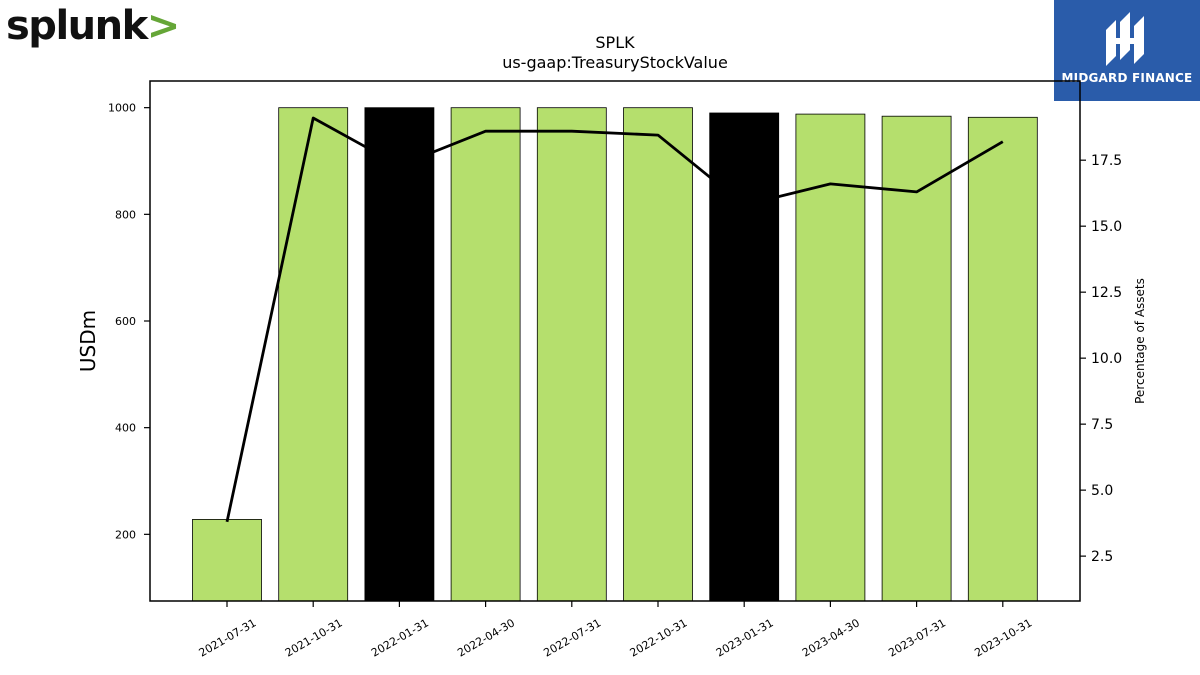 The height and width of the screenshot is (675, 1200). I want to click on y2-tick-label: 15.0, so click(1106, 227).